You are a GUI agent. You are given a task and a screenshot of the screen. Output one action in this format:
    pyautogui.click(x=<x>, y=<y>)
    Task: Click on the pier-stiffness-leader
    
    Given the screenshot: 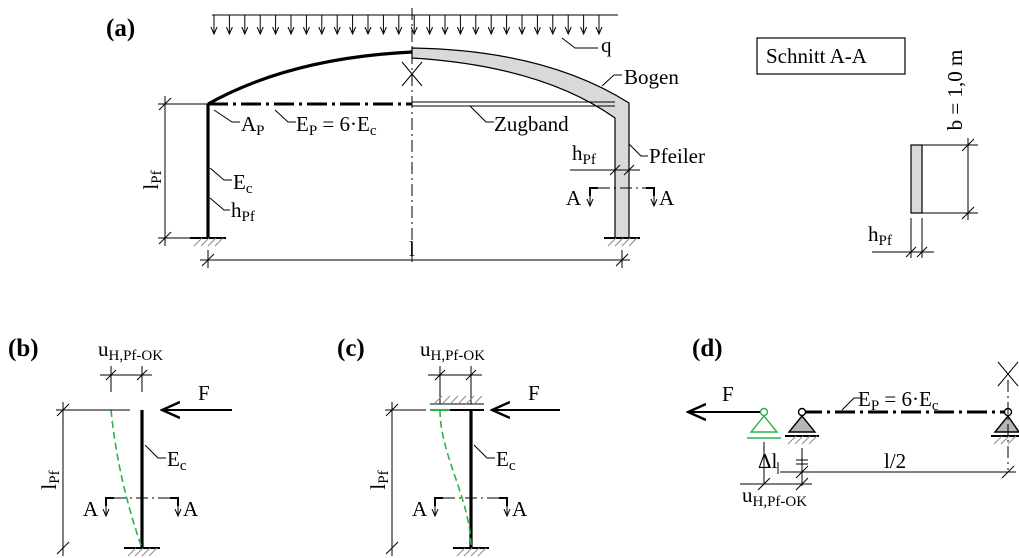 What is the action you would take?
    pyautogui.click(x=220, y=174)
    